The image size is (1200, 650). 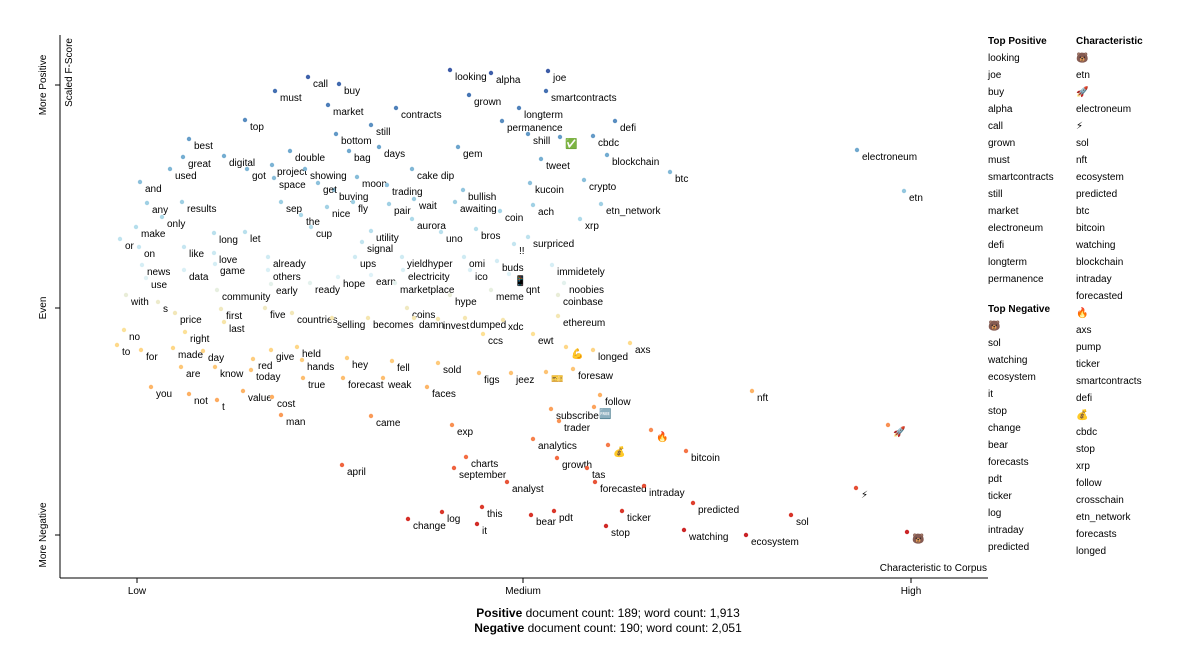 I want to click on point-label: tas, so click(x=598, y=475).